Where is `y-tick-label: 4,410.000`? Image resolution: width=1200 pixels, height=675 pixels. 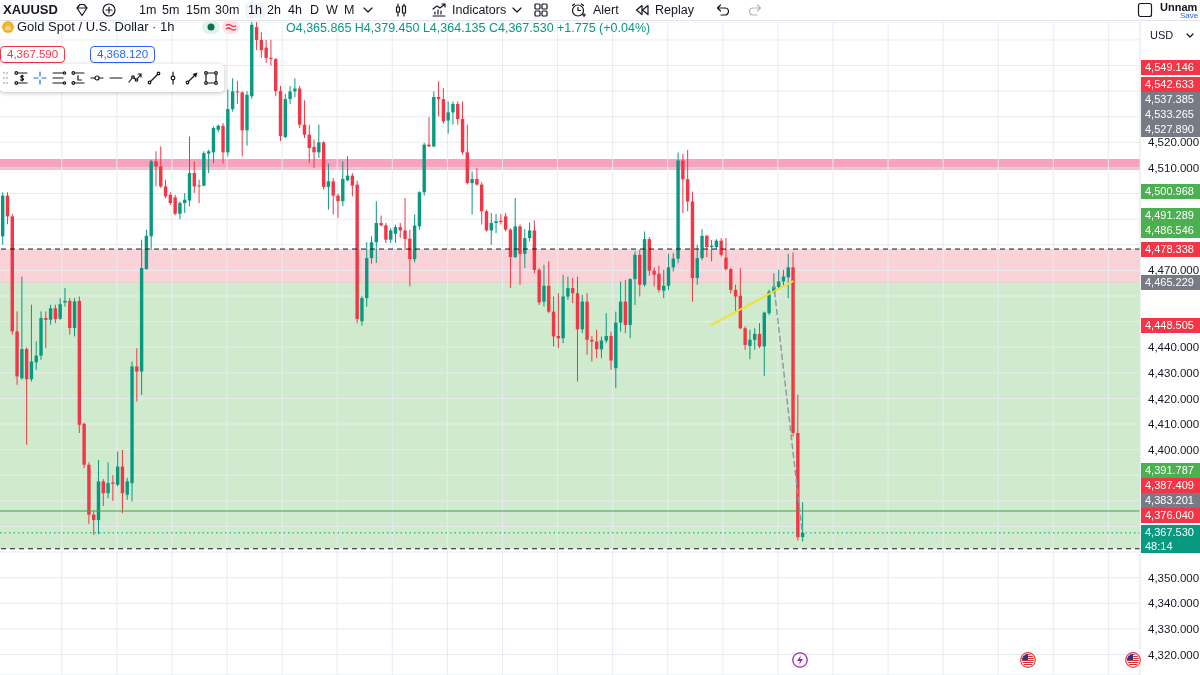
y-tick-label: 4,410.000 is located at coordinates (1174, 424).